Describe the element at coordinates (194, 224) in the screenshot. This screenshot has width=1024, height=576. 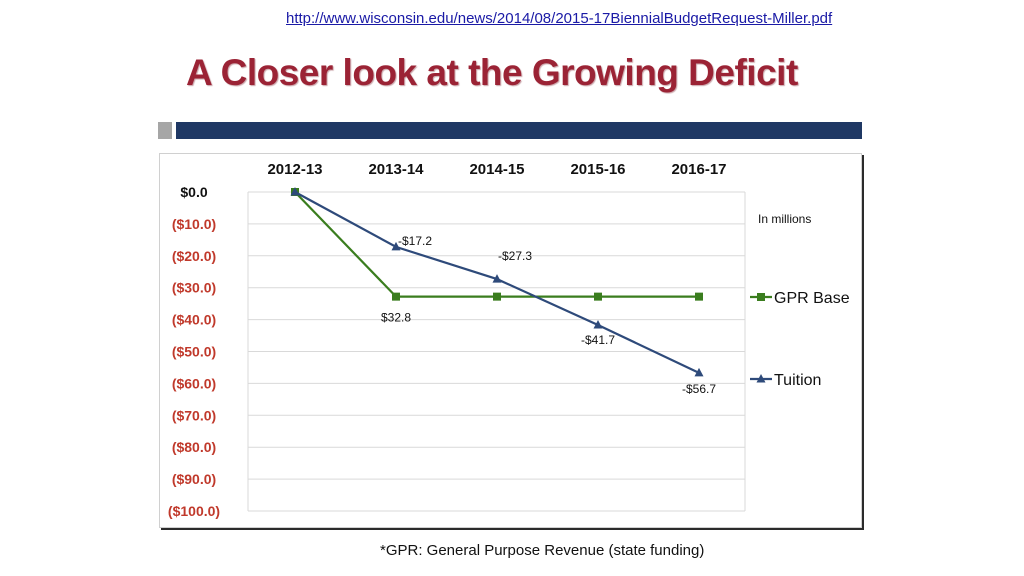
I see `y-tick-label: ($10.0)` at that location.